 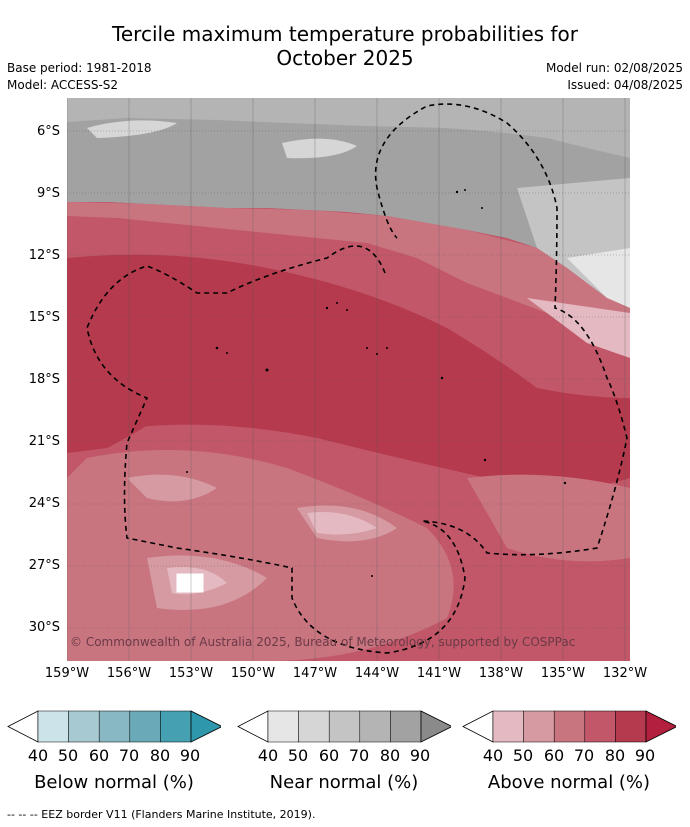 I want to click on colorbar-above-label: Above normal (%), so click(x=569, y=782).